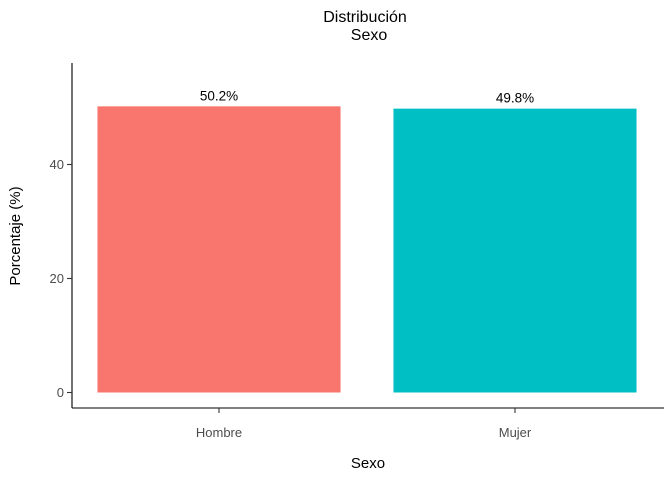 Image resolution: width=672 pixels, height=480 pixels. What do you see at coordinates (57, 164) in the screenshot?
I see `y-tick-label-40: 40` at bounding box center [57, 164].